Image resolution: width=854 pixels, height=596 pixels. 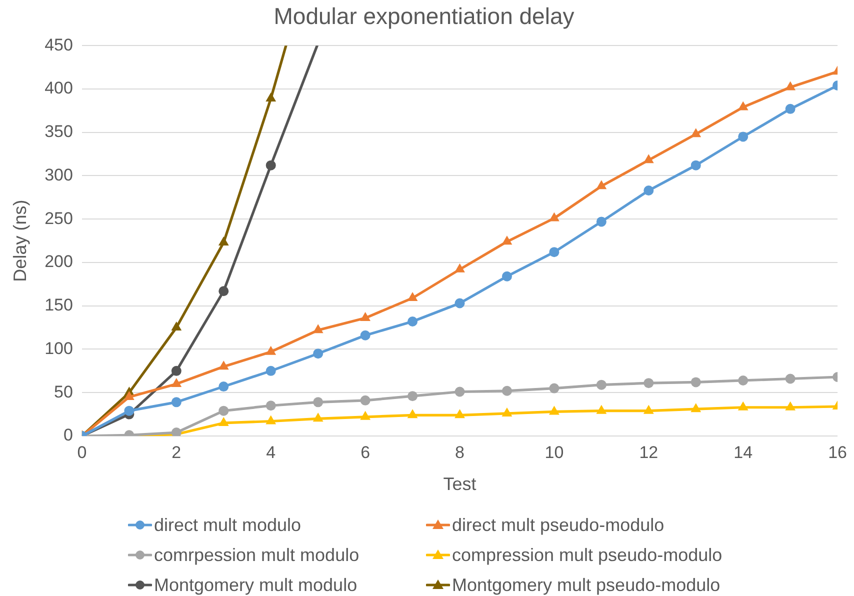 What do you see at coordinates (58, 44) in the screenshot?
I see `y-tick-label: 450` at bounding box center [58, 44].